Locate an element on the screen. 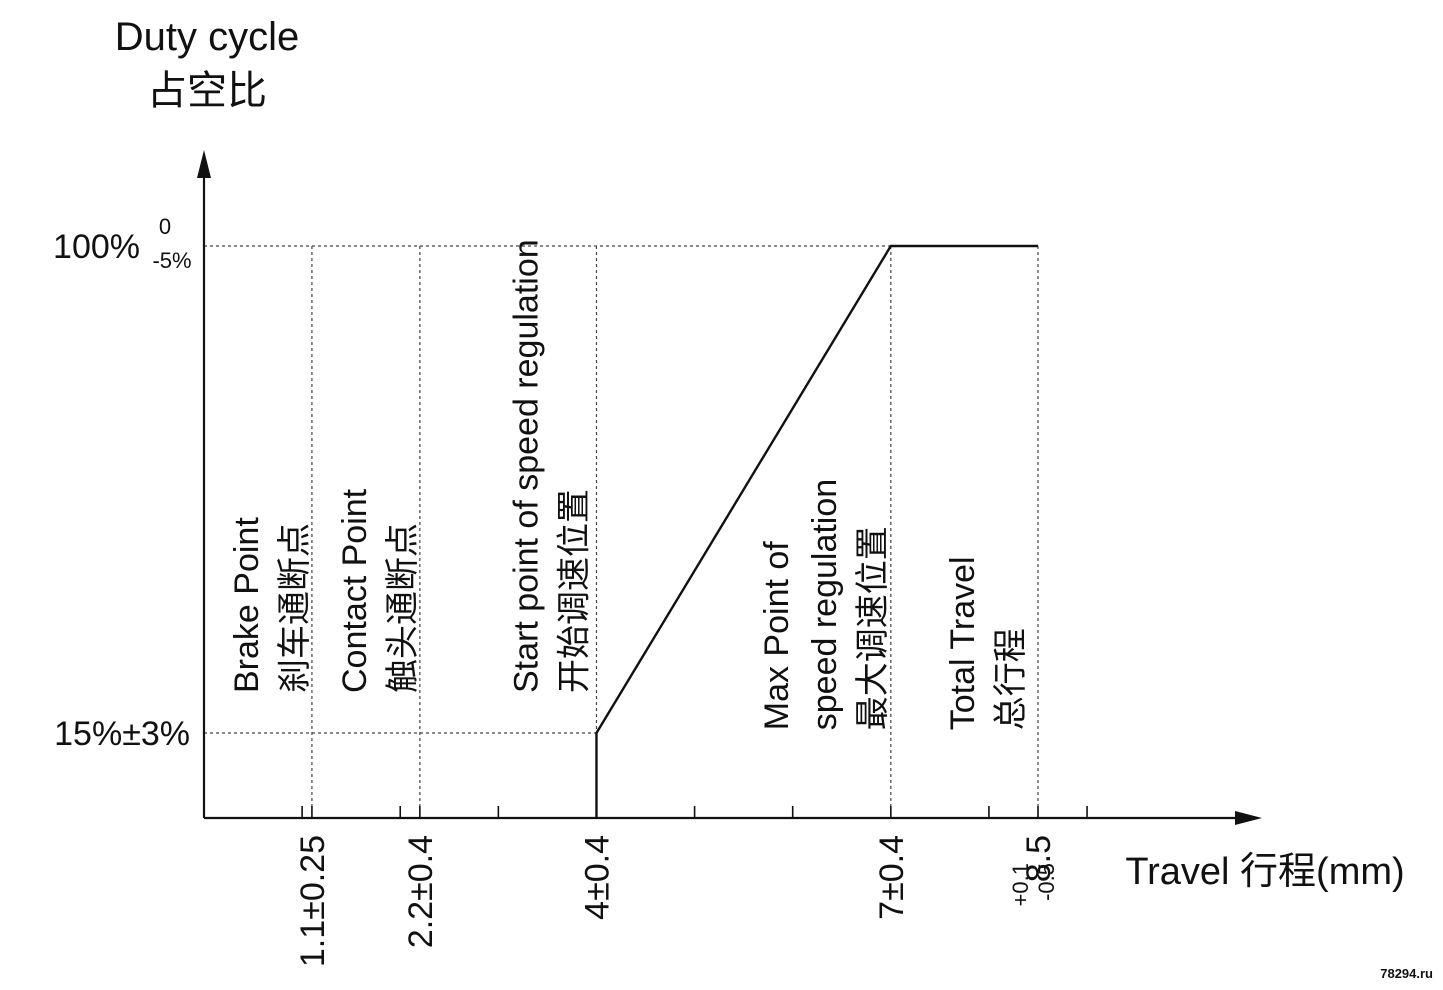  annotation-2-line-1: 开始调速位置 is located at coordinates (575, 591).